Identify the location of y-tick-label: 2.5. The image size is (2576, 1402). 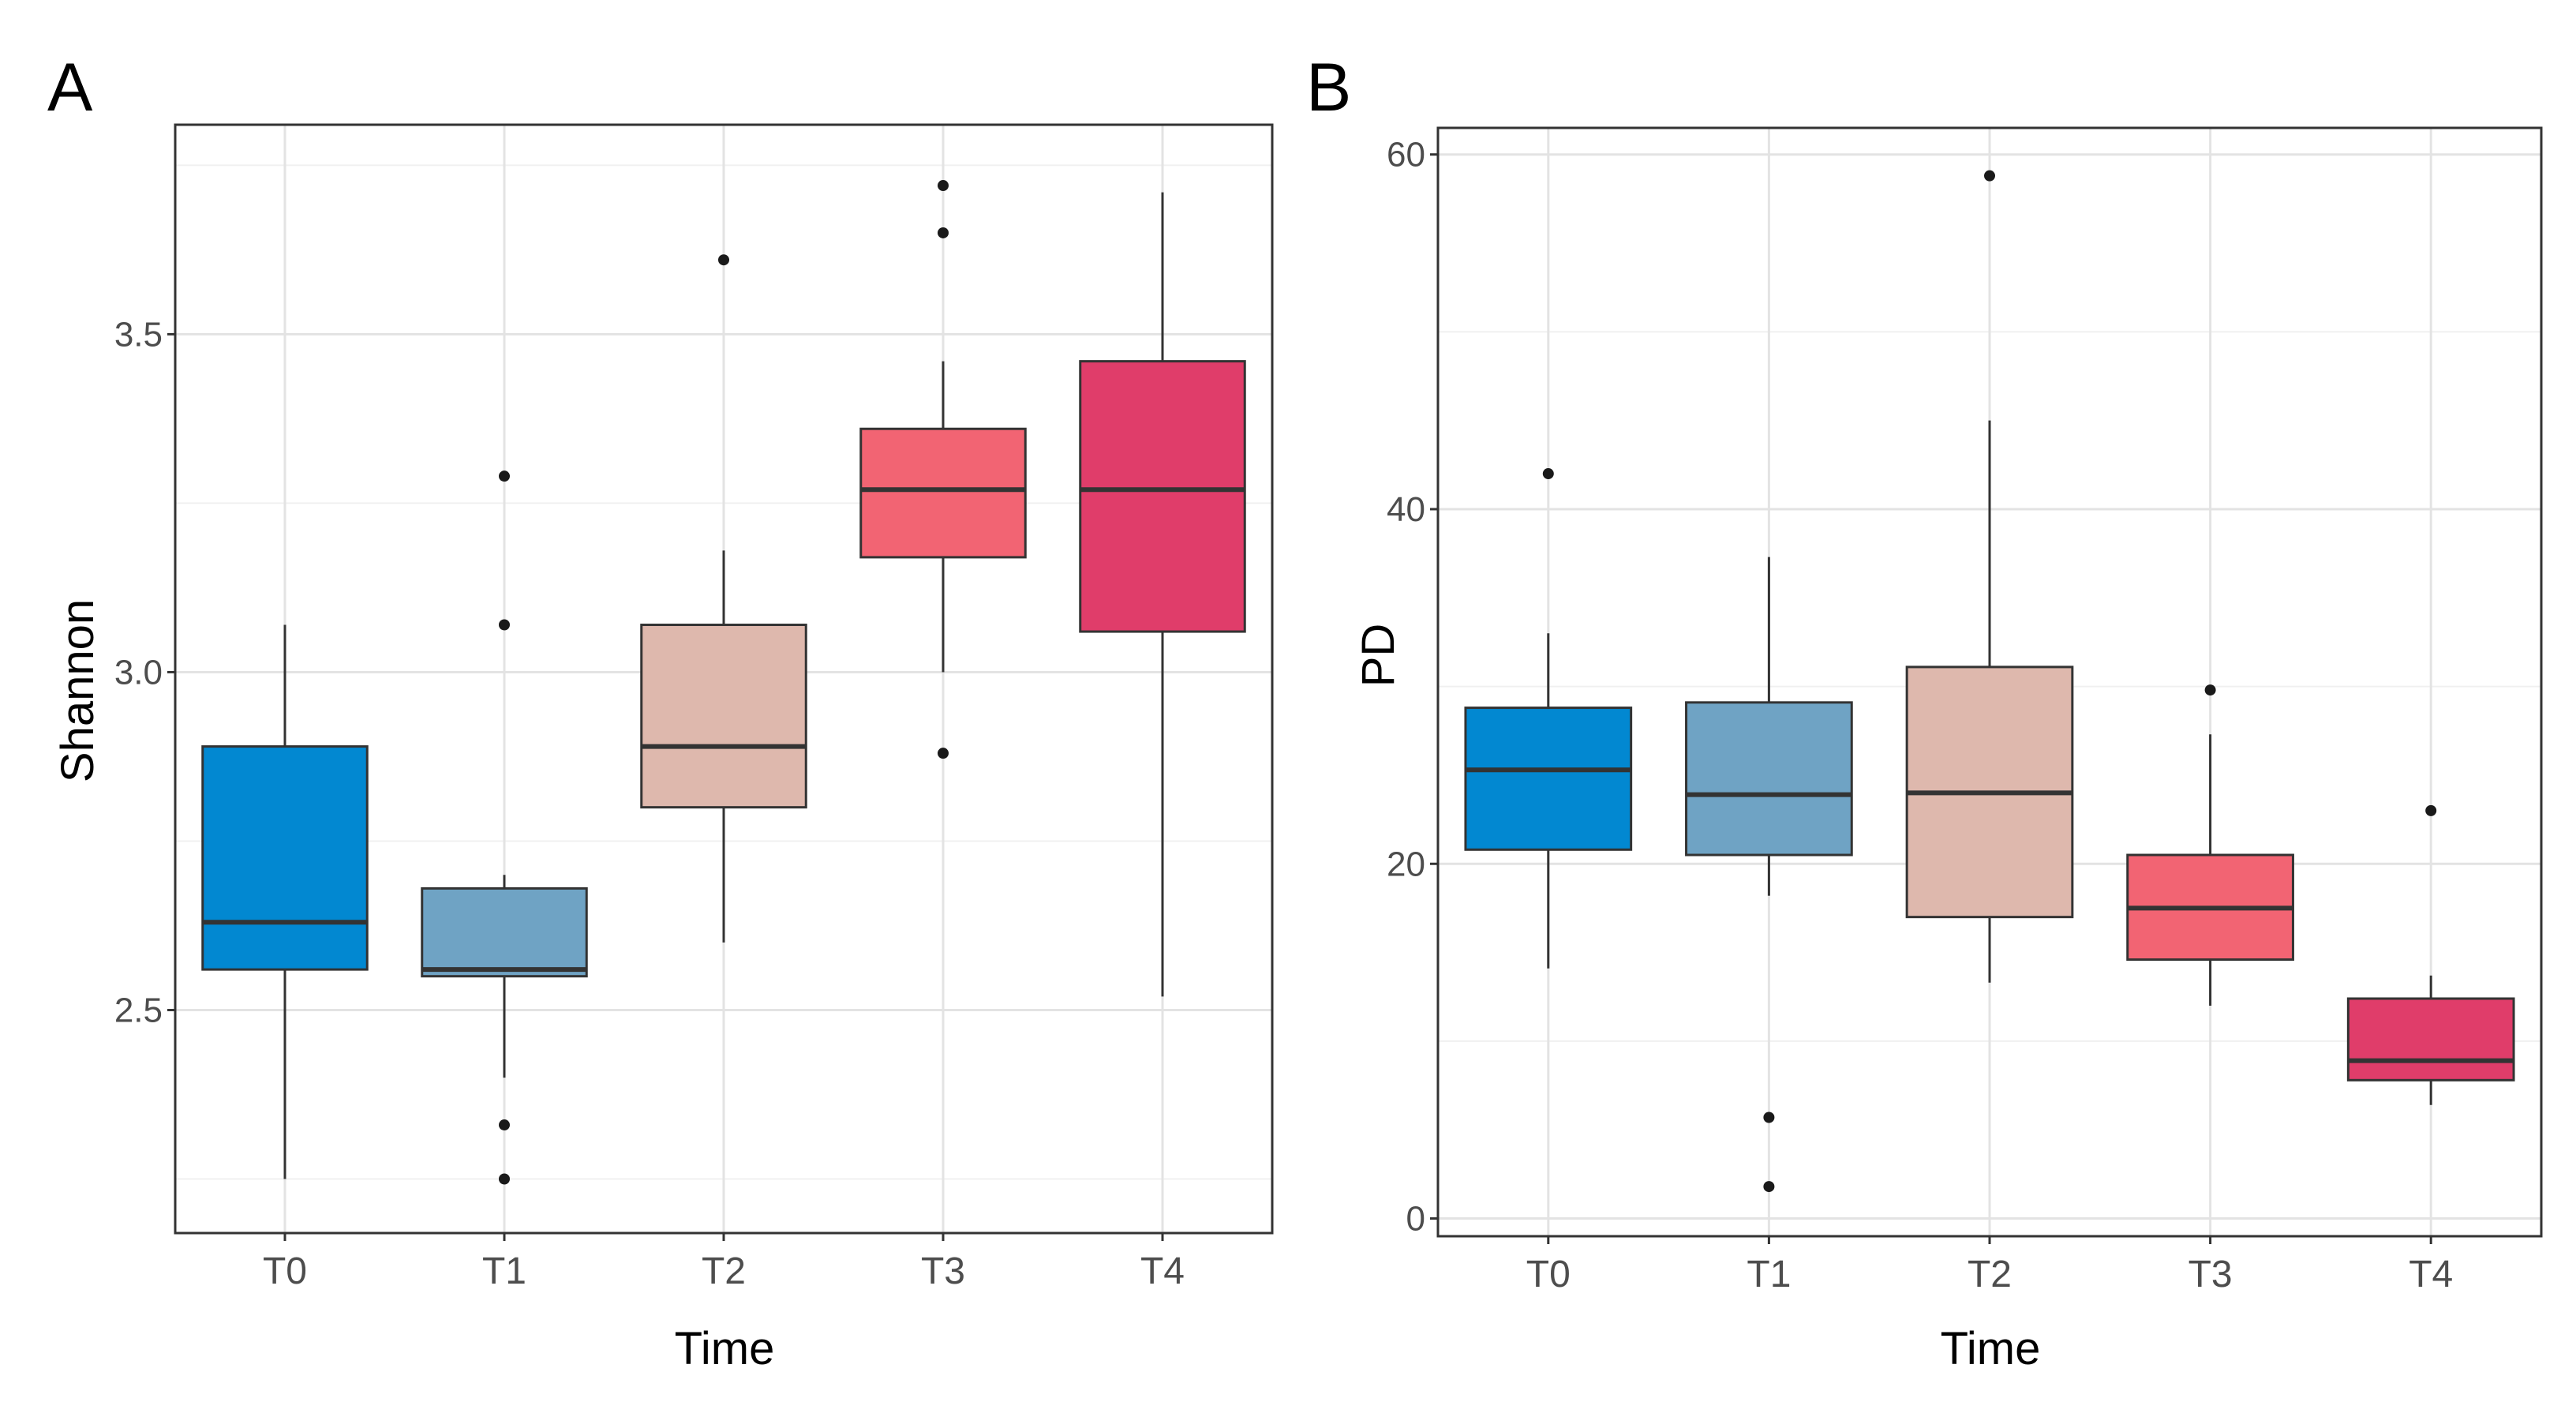
(138, 1010).